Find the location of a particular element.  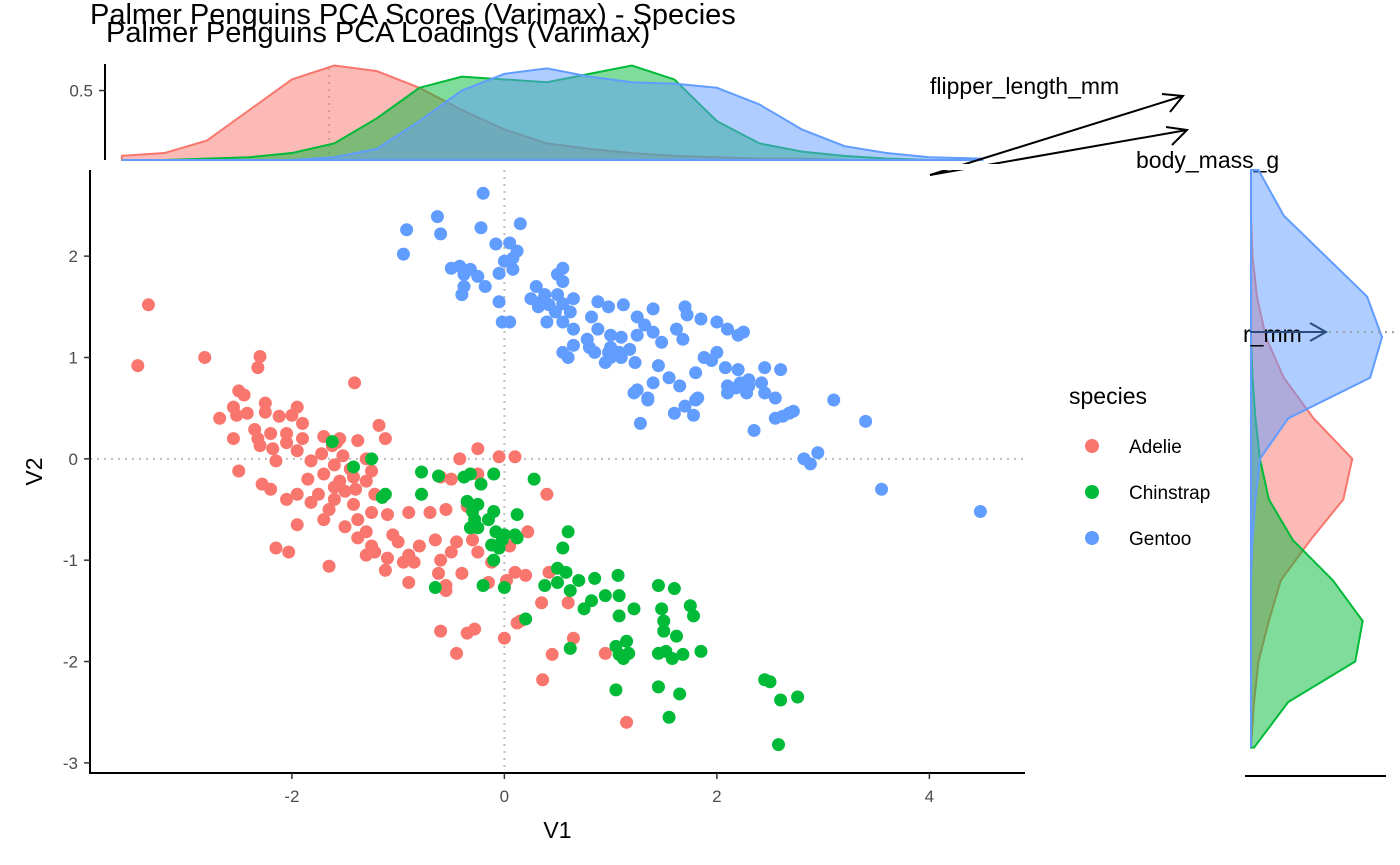

right-density-panel: r_mm is located at coordinates (1319, 473).